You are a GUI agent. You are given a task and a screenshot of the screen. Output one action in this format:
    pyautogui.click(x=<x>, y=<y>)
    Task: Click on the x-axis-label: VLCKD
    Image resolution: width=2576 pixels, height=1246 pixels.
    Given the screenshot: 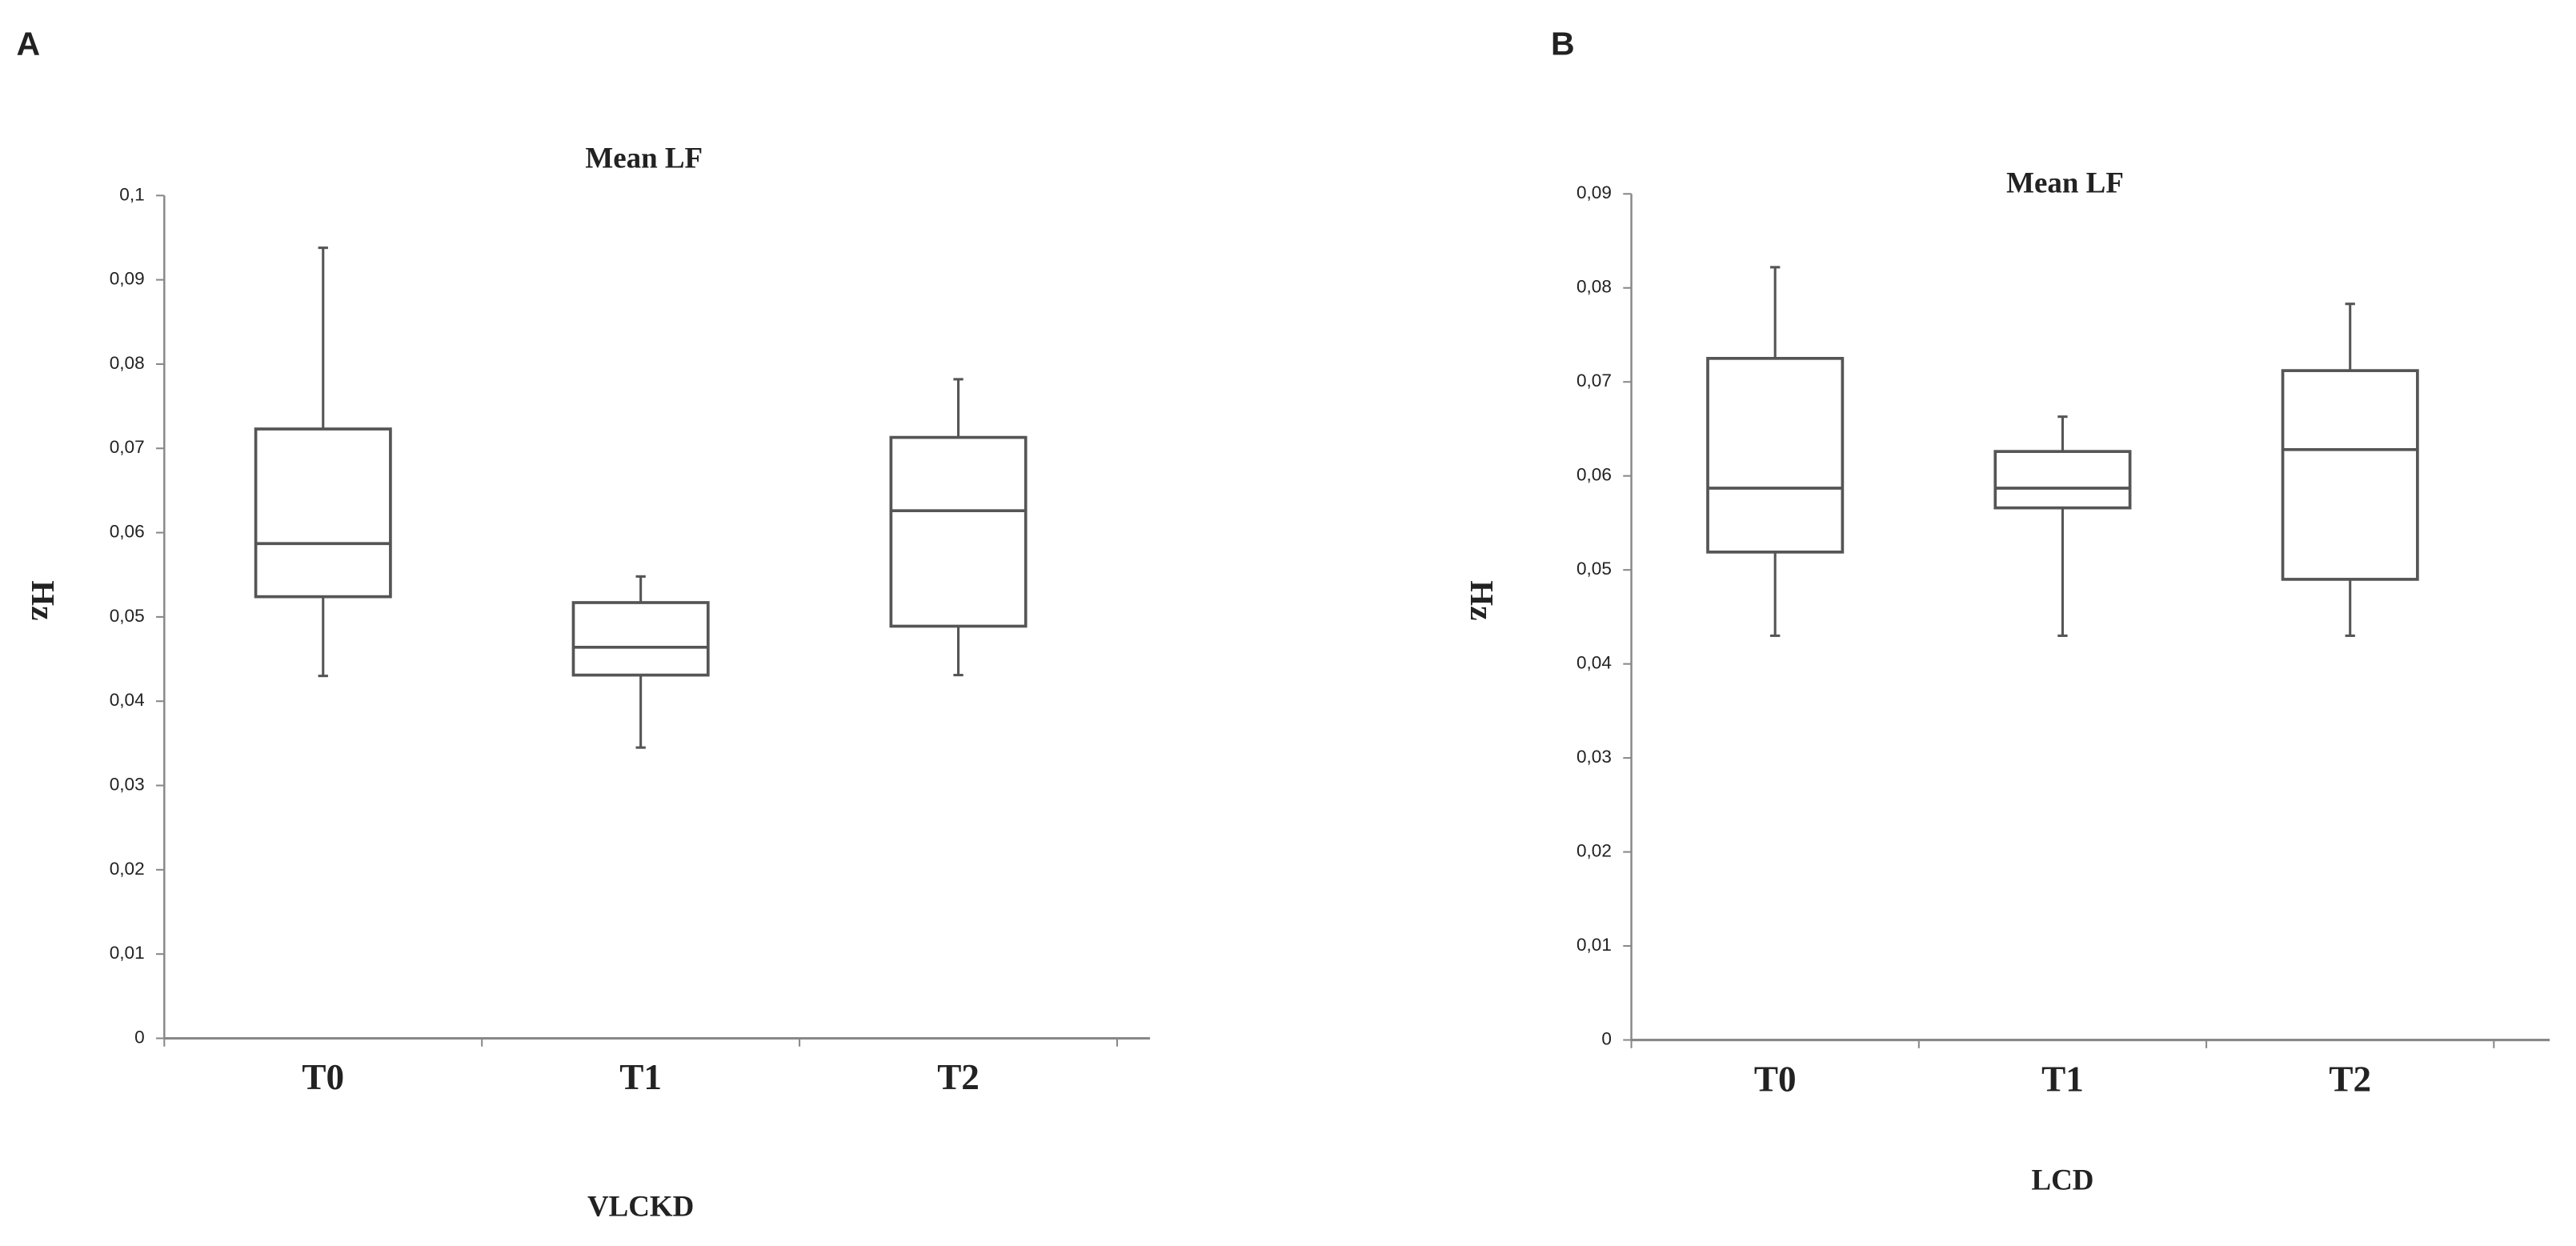 What is the action you would take?
    pyautogui.click(x=640, y=1206)
    